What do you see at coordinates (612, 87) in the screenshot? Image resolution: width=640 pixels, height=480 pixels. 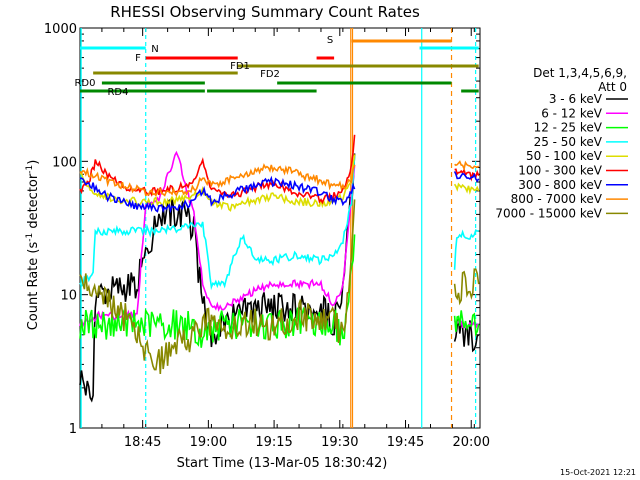 I see `legend-subtitle: Att 0` at bounding box center [612, 87].